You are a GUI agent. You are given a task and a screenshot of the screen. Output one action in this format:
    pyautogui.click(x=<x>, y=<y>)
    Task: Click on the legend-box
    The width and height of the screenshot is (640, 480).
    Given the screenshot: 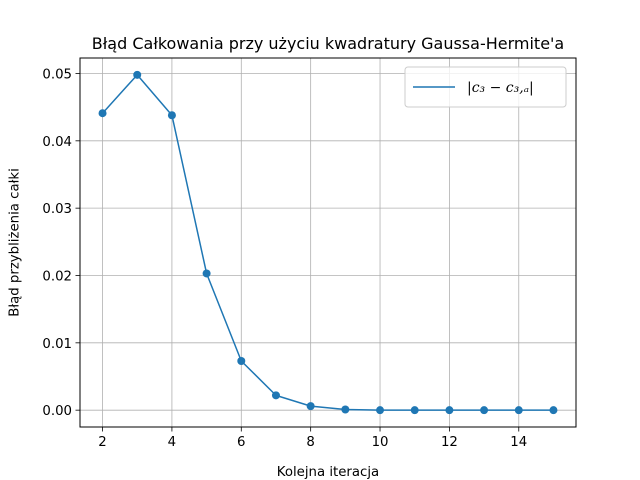 What is the action you would take?
    pyautogui.click(x=485, y=87)
    